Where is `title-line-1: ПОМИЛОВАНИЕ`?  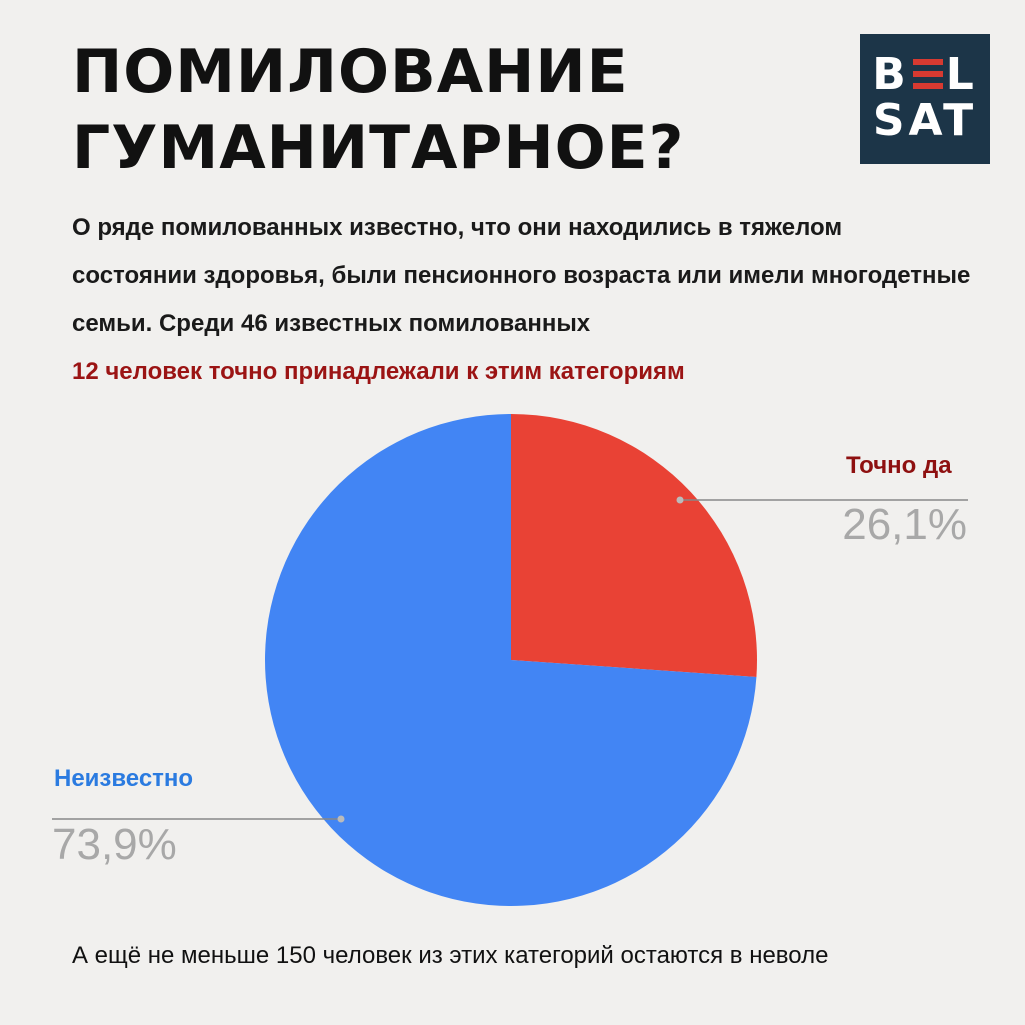 title-line-1: ПОМИЛОВАНИЕ is located at coordinates (350, 72).